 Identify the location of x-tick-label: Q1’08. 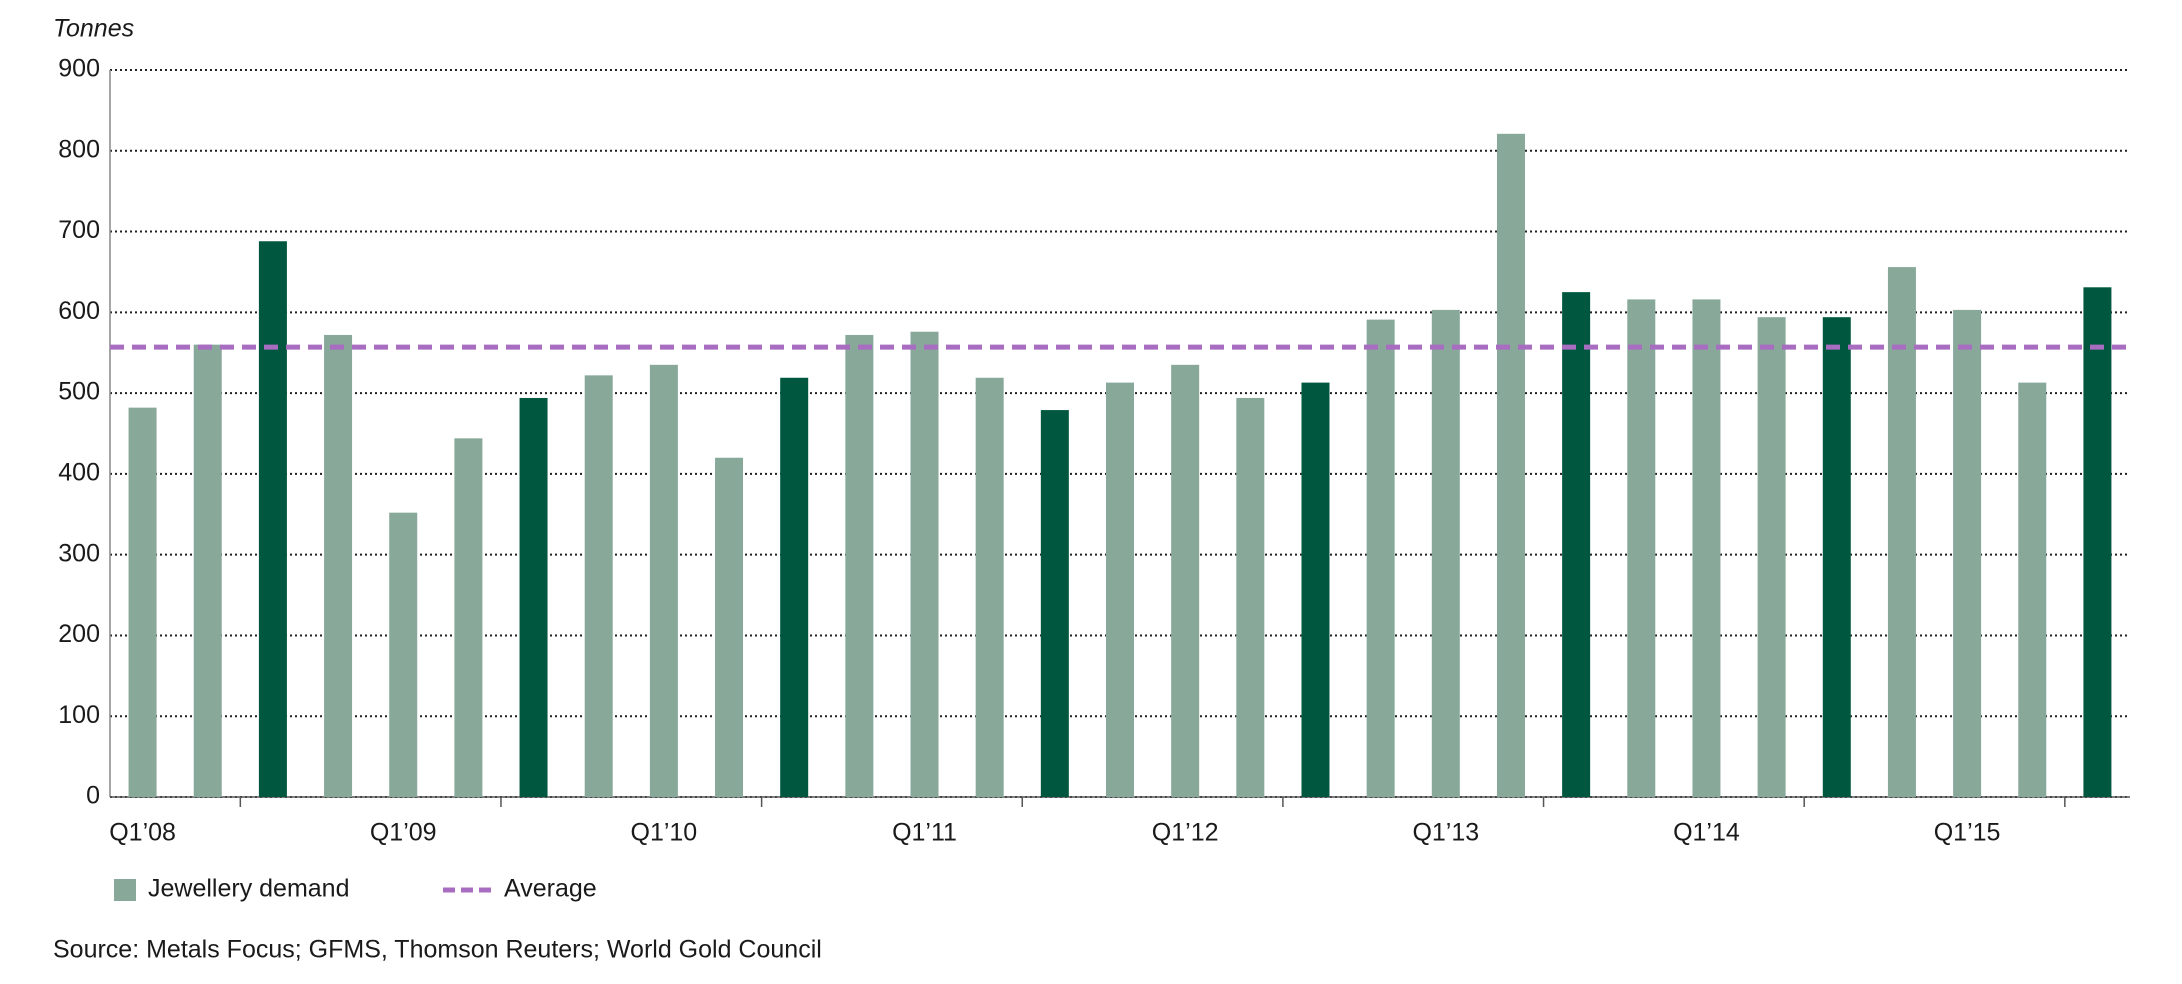
(142, 833).